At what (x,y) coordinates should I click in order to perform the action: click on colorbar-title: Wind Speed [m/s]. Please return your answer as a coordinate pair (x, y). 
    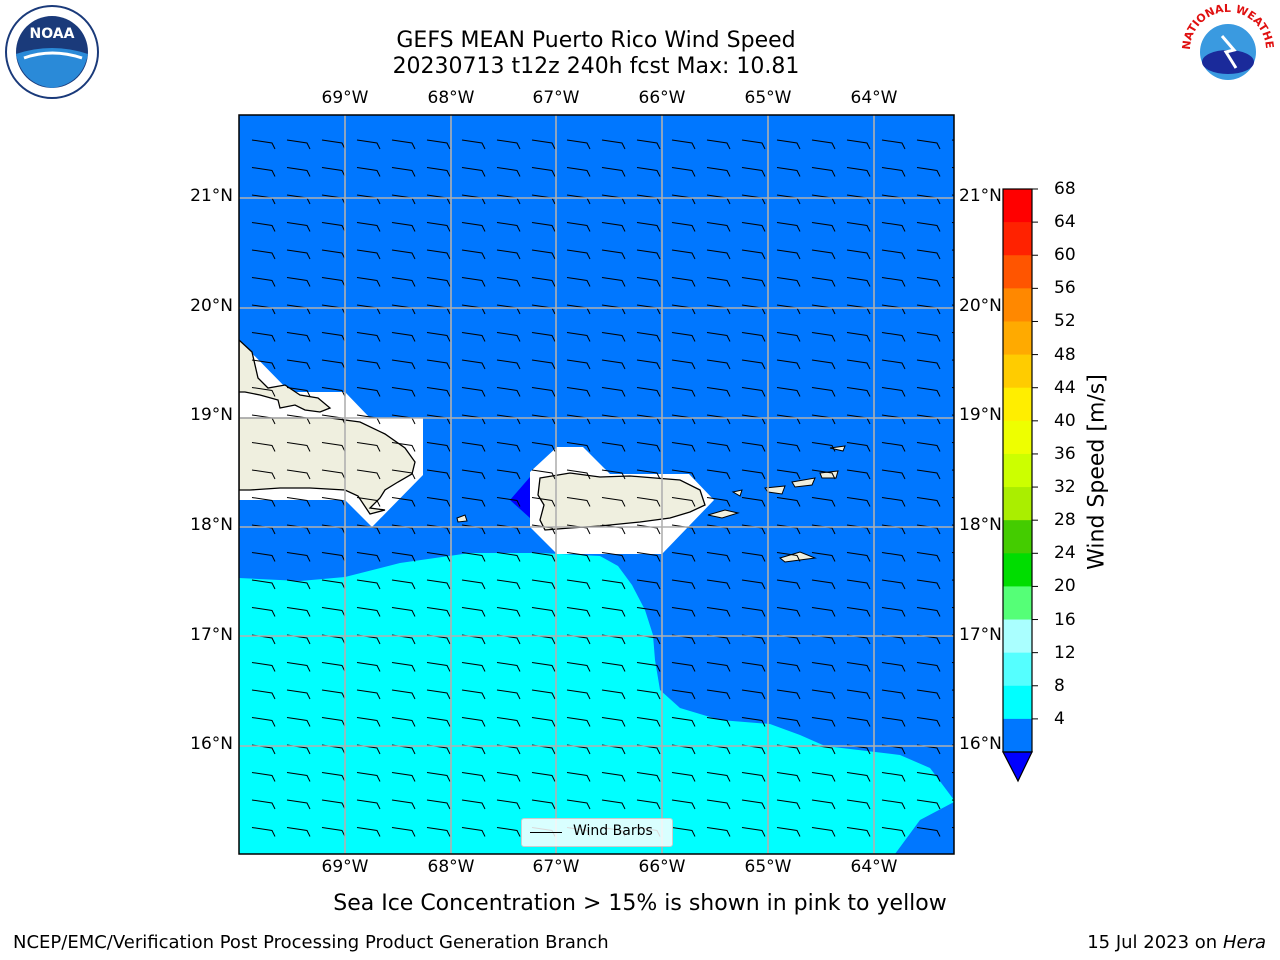
    Looking at the image, I should click on (1097, 472).